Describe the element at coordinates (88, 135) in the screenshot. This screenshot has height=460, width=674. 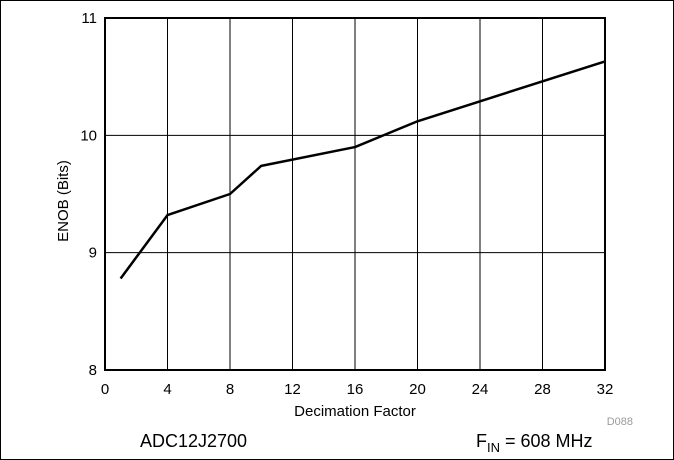
I see `y-tick-label: 10` at that location.